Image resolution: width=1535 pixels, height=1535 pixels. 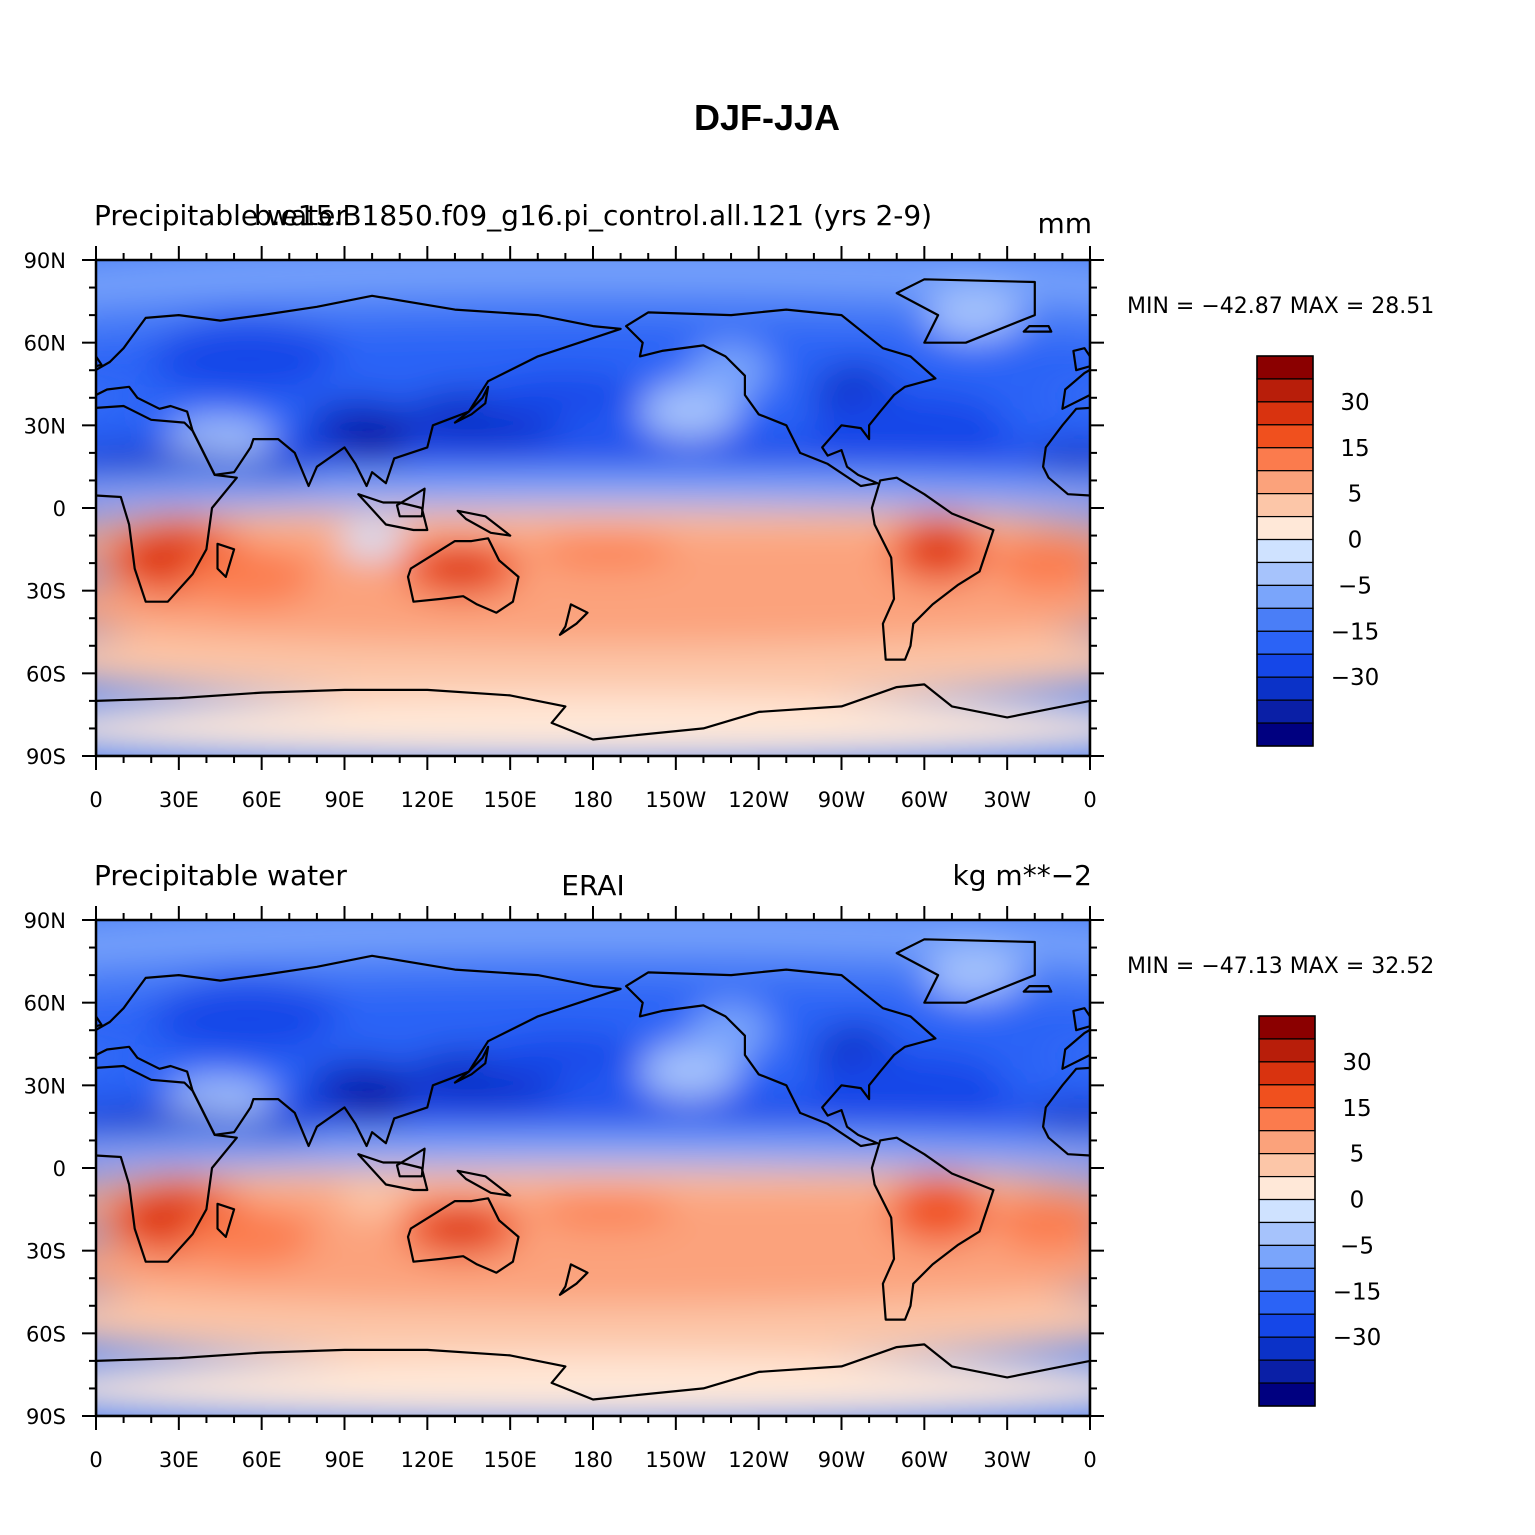 I want to click on lon-tick-label: 30E, so click(x=179, y=800).